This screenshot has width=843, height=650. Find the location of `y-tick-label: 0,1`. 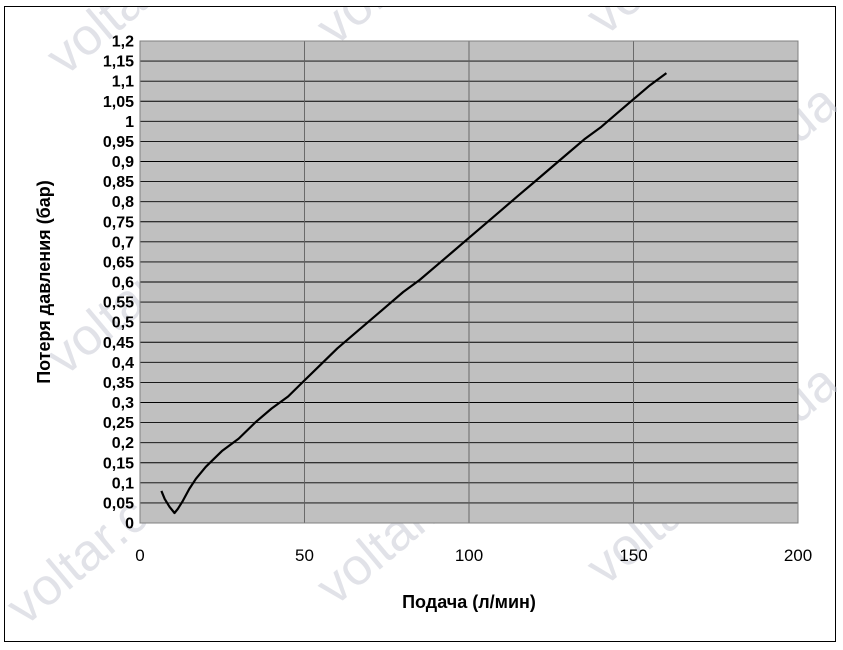

y-tick-label: 0,1 is located at coordinates (123, 483).